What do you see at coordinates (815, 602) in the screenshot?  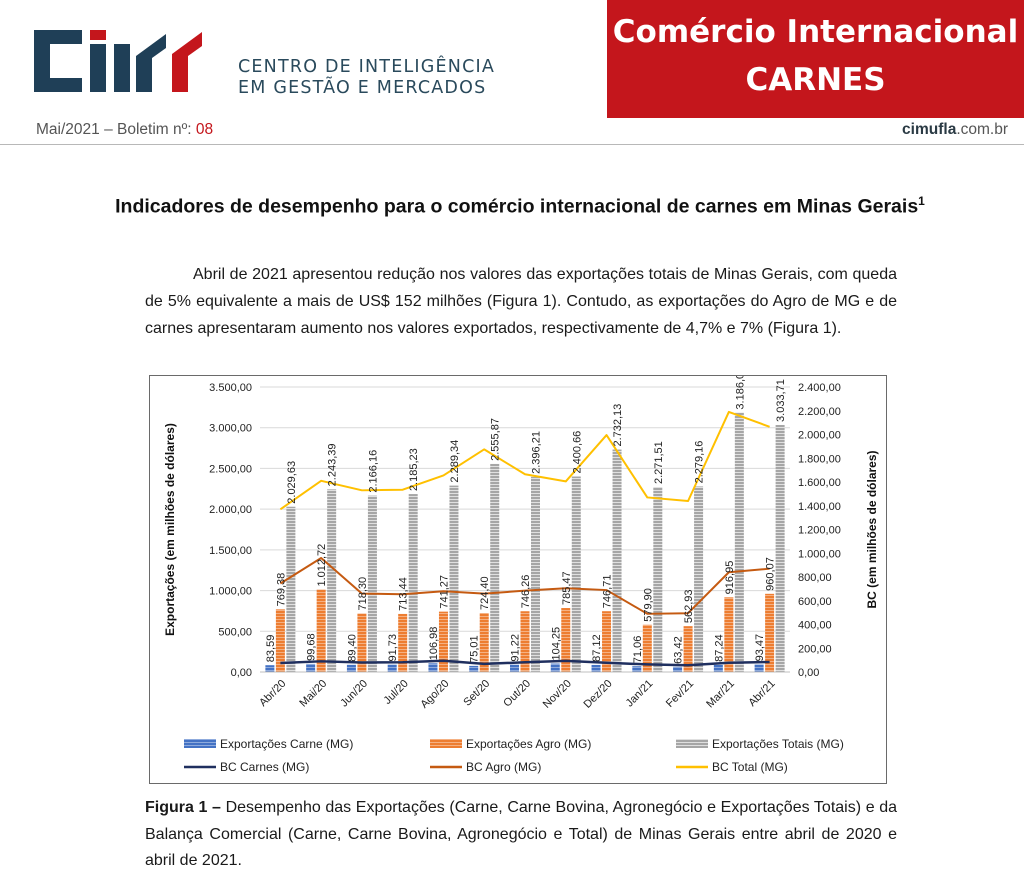 I see `y2-tick-label: 600,00` at bounding box center [815, 602].